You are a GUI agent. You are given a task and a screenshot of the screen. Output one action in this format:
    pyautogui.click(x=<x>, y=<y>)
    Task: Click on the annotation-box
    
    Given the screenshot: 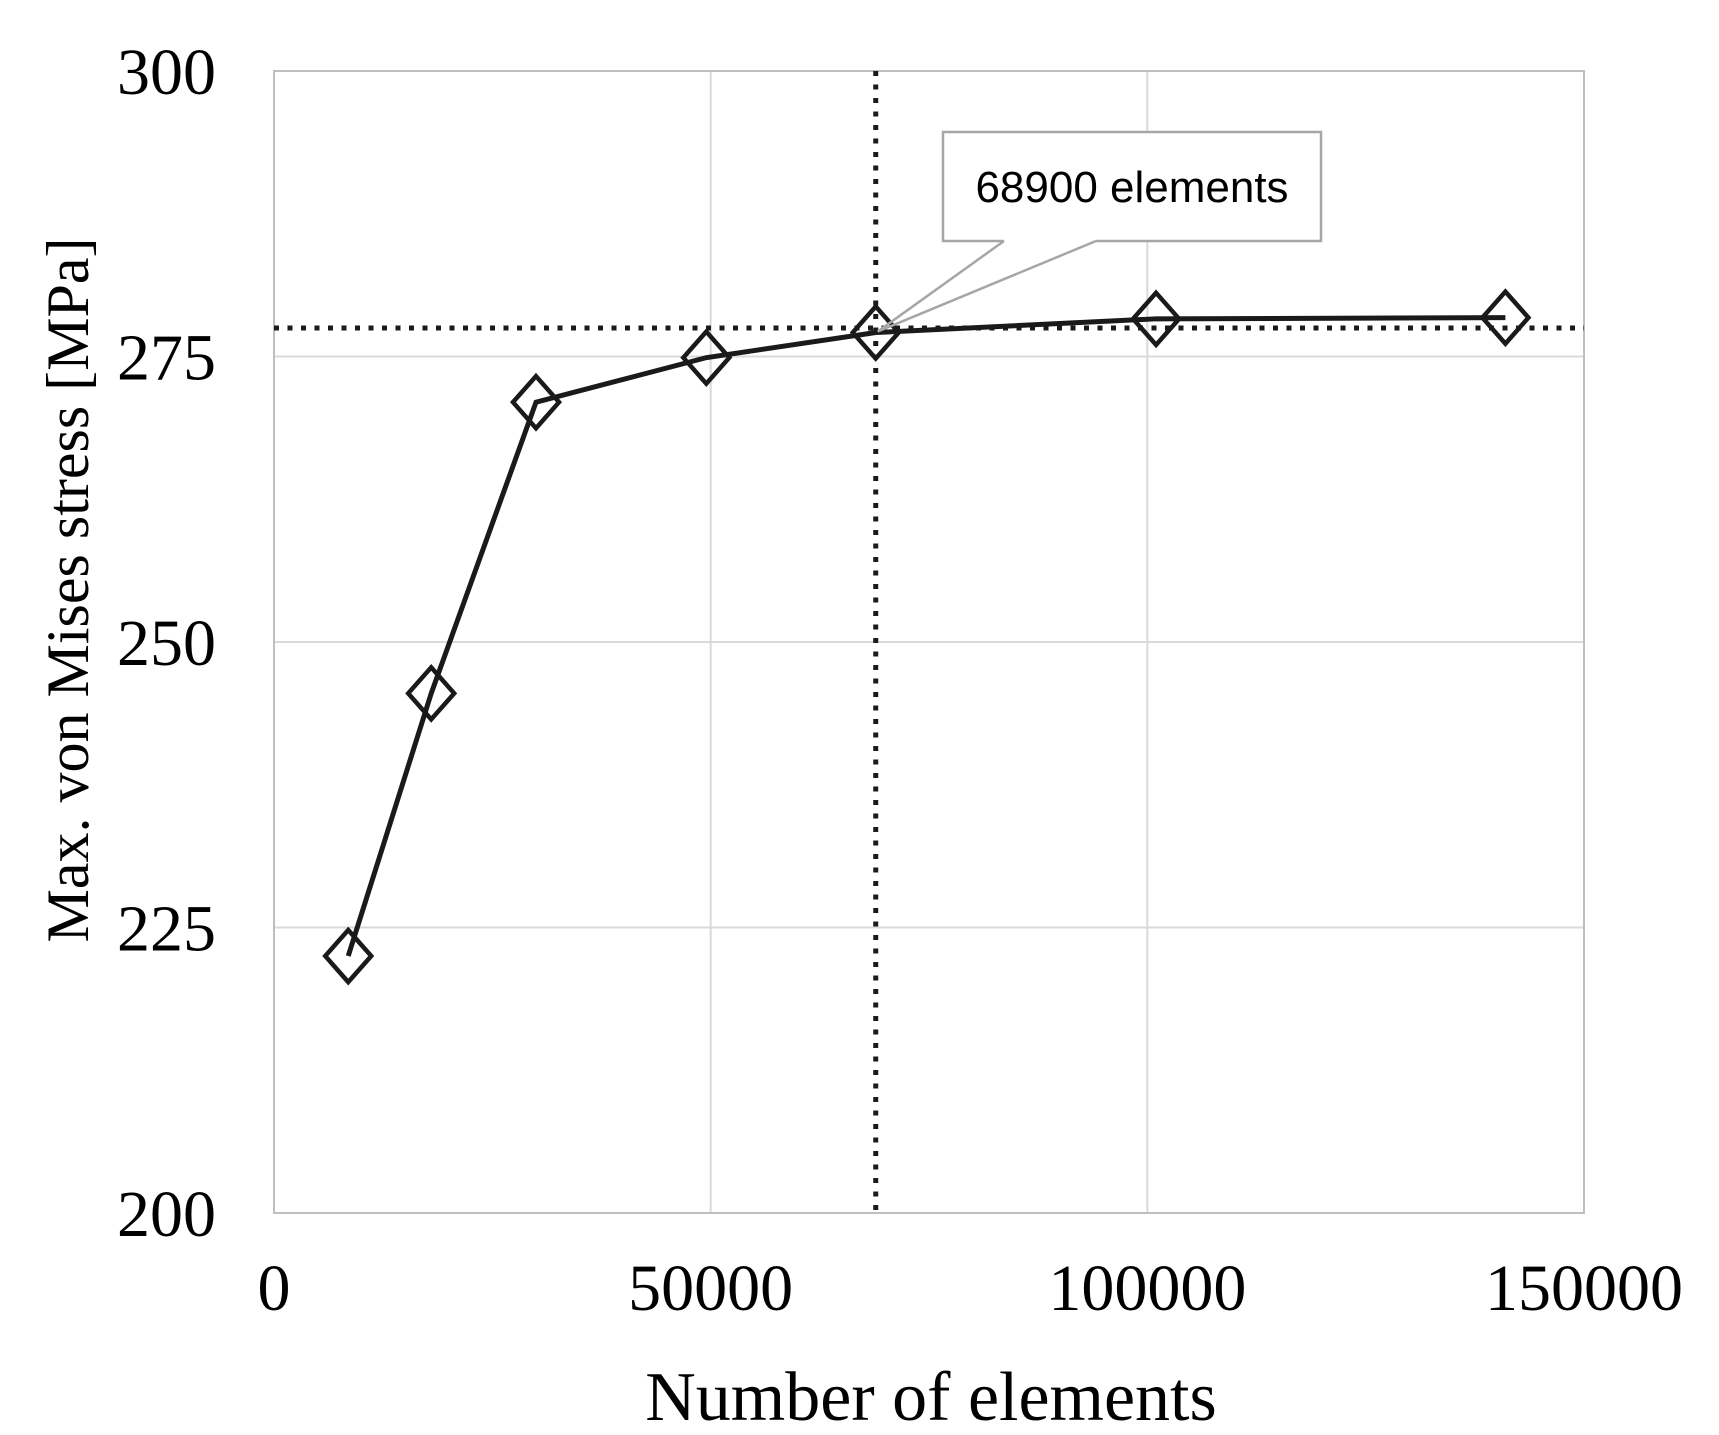 What is the action you would take?
    pyautogui.click(x=1132, y=186)
    